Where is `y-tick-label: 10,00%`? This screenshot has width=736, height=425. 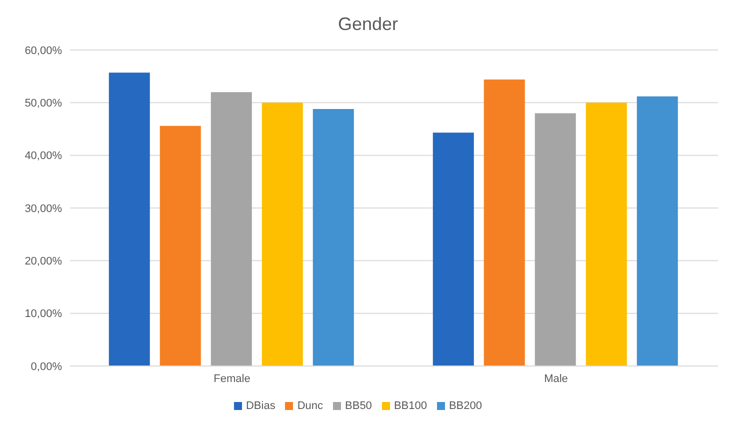 y-tick-label: 10,00% is located at coordinates (43, 314).